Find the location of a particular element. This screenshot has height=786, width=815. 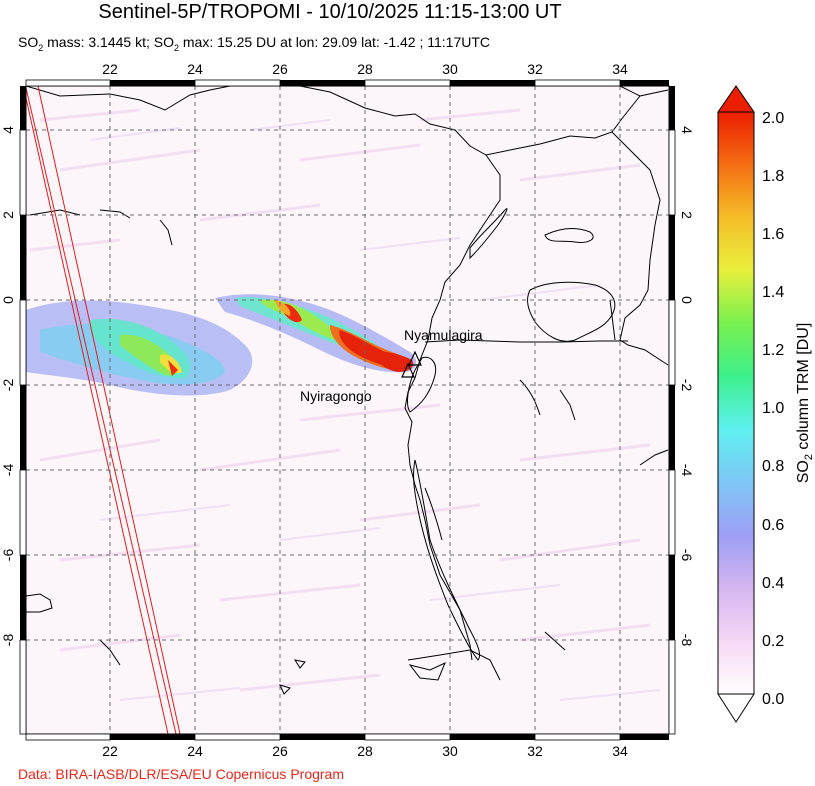

colorbar-tick-label: 1.2 is located at coordinates (773, 350).